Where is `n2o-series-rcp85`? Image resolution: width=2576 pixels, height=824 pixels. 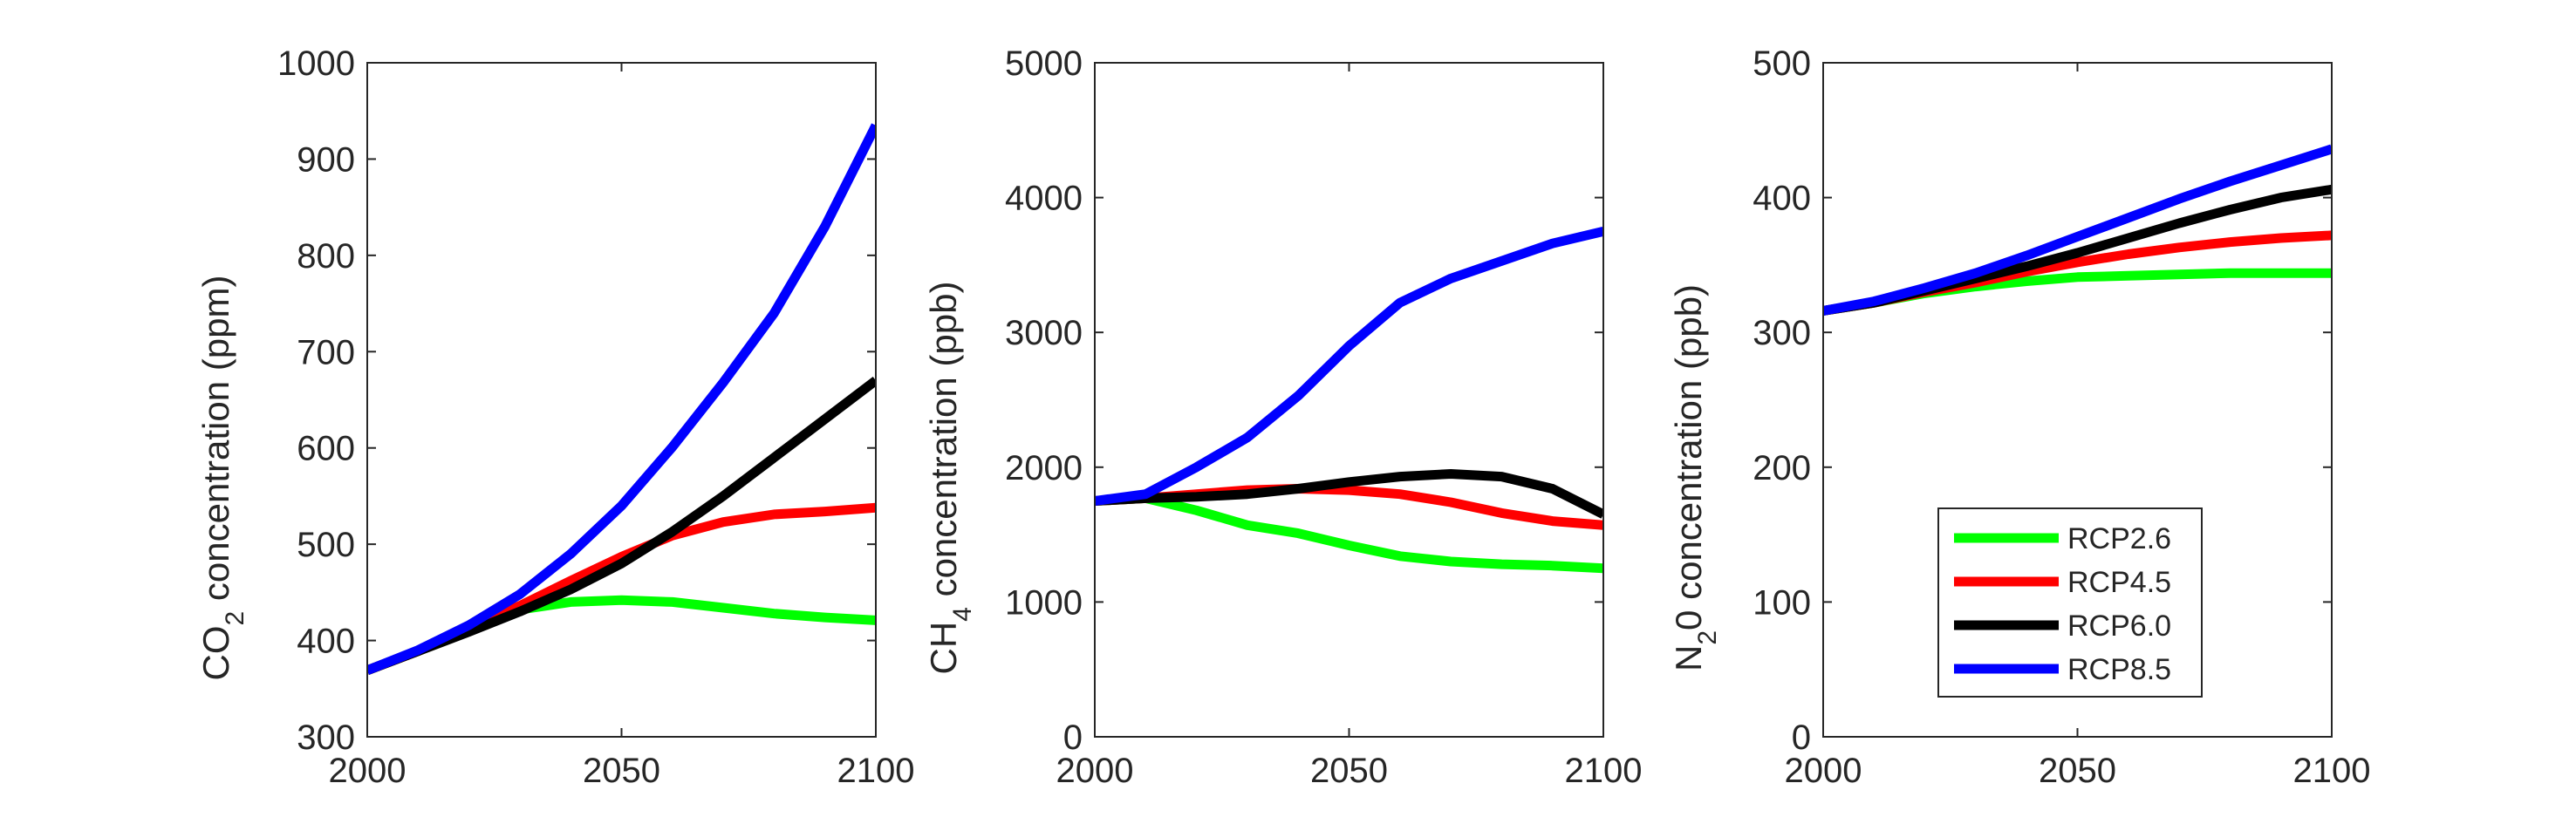
n2o-series-rcp85 is located at coordinates (2077, 230).